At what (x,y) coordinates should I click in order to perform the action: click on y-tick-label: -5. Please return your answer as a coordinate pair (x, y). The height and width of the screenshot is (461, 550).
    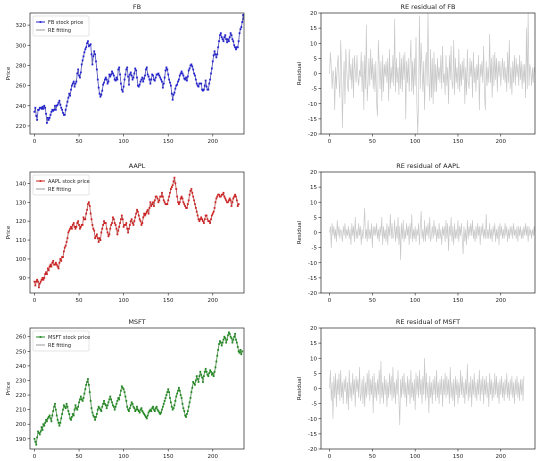
    Looking at the image, I should click on (315, 405).